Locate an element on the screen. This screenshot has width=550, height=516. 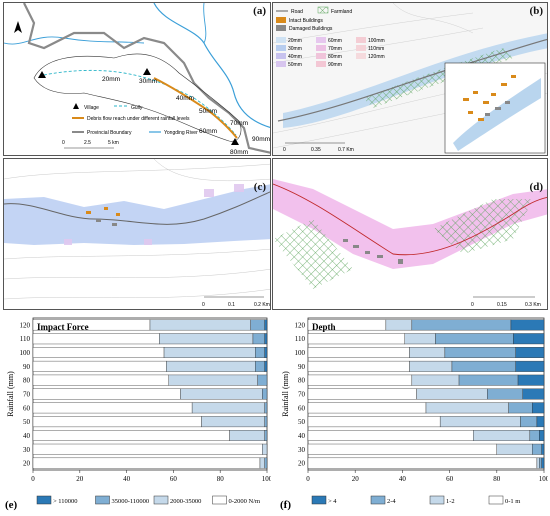
river-branch is located at coordinates (74, 40).